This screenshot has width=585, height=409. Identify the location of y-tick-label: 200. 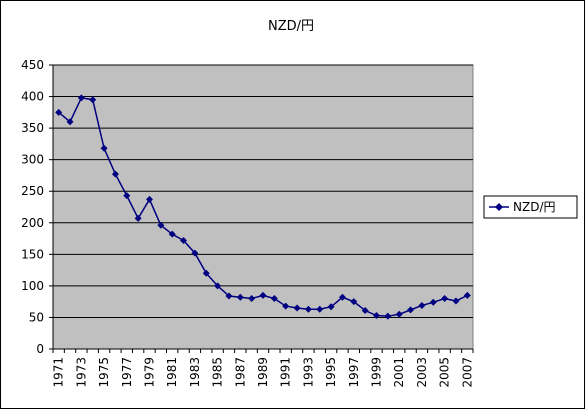
(32, 223).